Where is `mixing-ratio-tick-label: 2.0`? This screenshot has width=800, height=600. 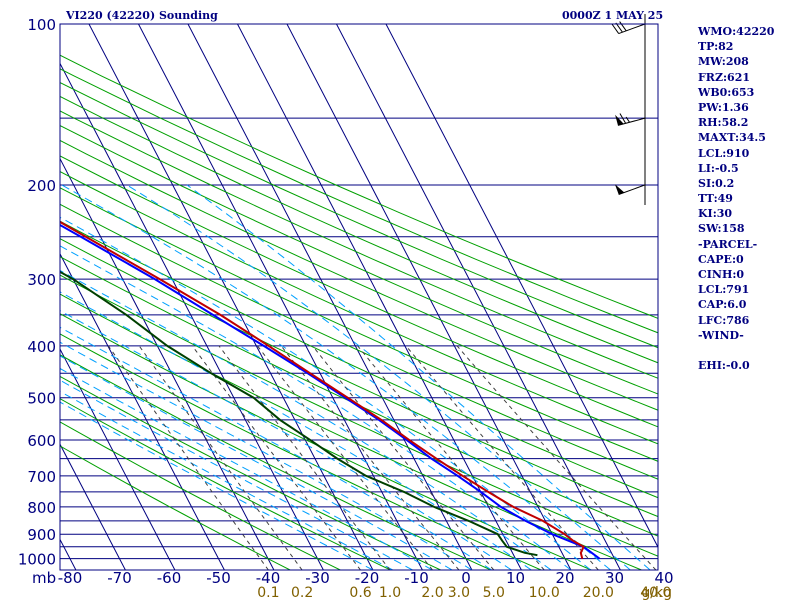
mixing-ratio-tick-label: 2.0 is located at coordinates (432, 592).